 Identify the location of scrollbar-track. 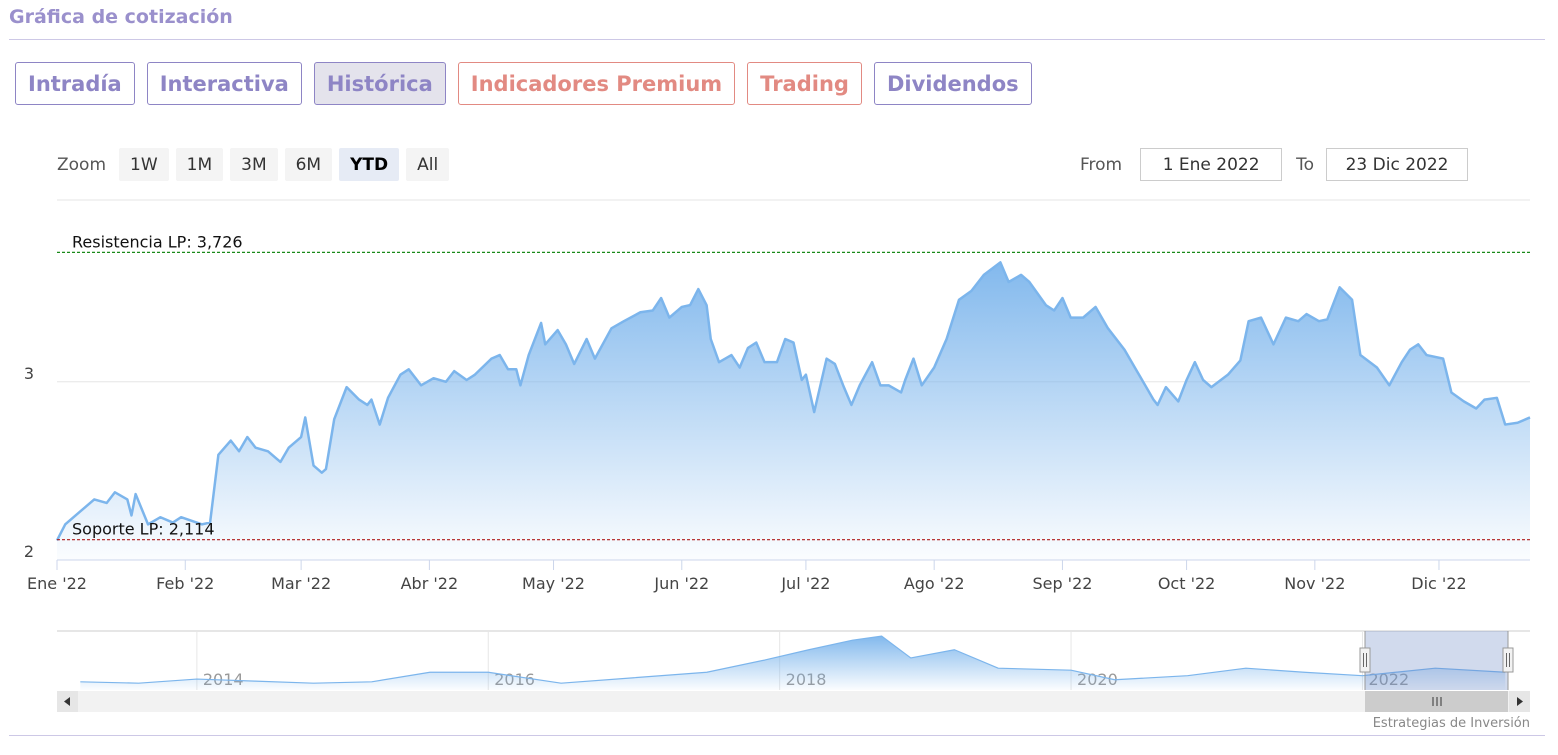
(793, 701).